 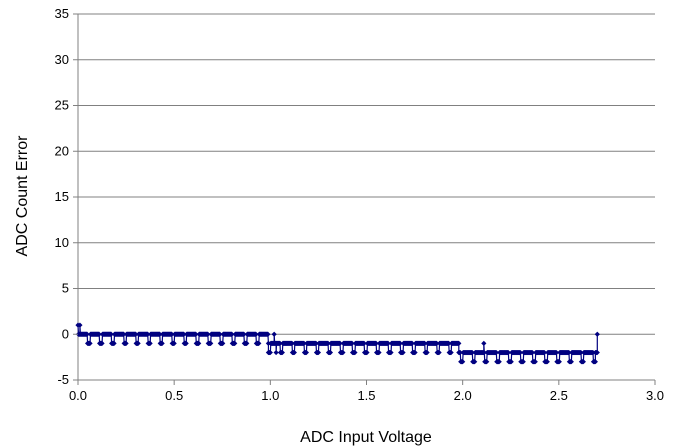 I want to click on x-axis-title: ADC Input Voltage, so click(x=366, y=437).